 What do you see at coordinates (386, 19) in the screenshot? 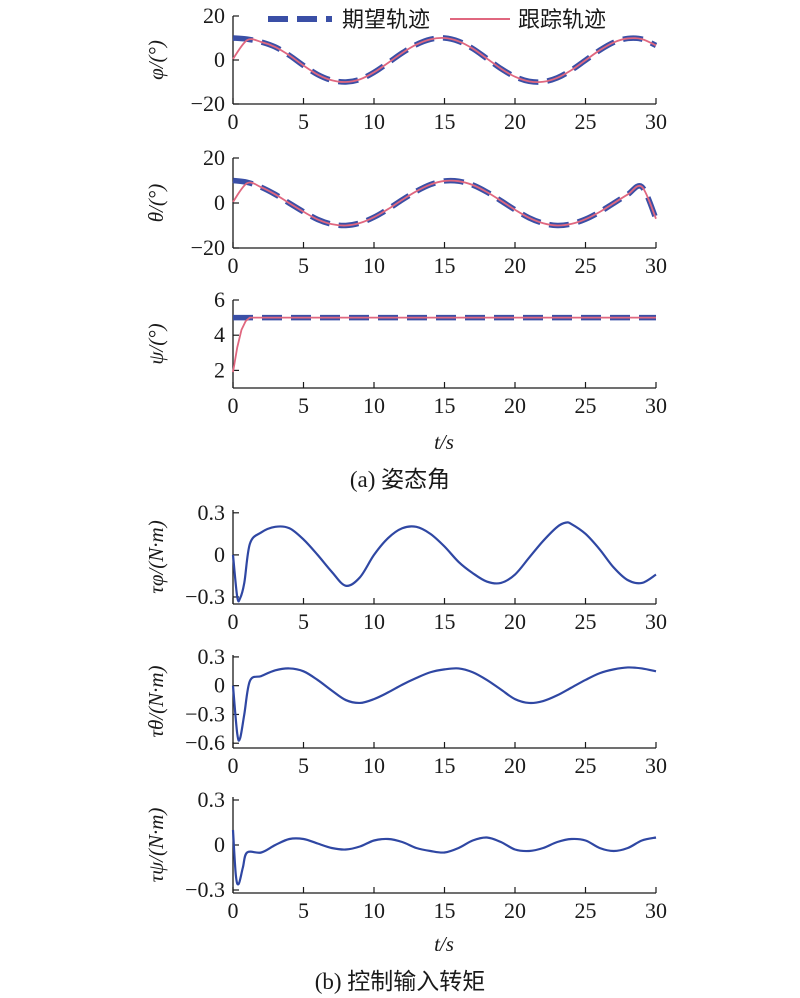
I see `legend-desired-label: 期望轨迹` at bounding box center [386, 19].